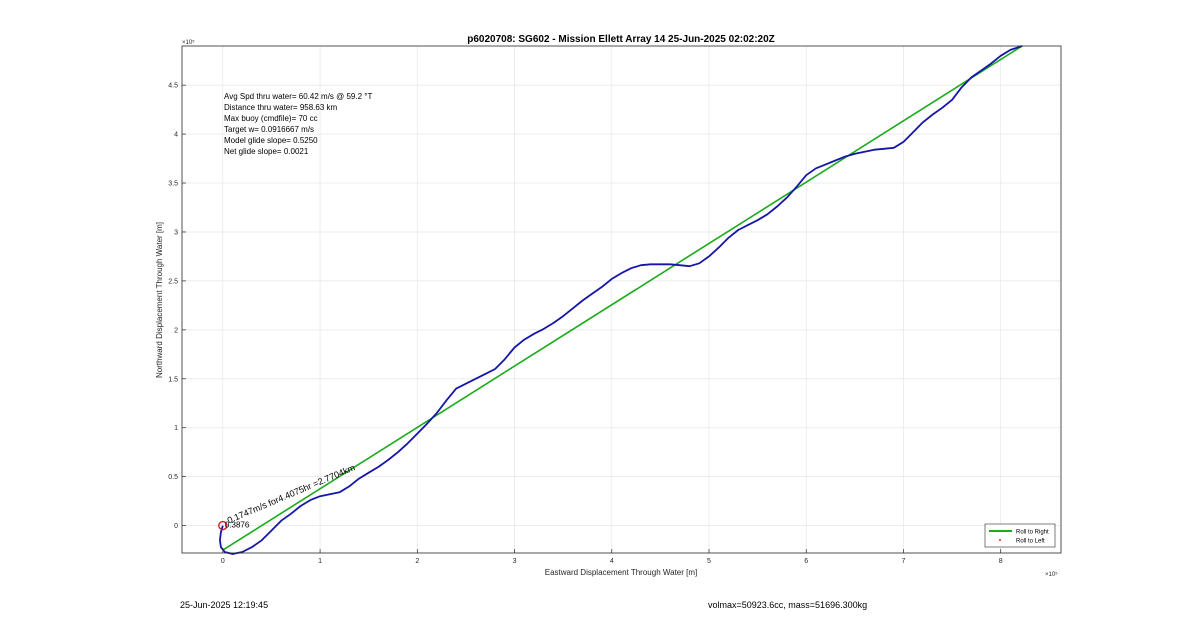 Image resolution: width=1200 pixels, height=622 pixels. Describe the element at coordinates (904, 561) in the screenshot. I see `x-tick-label: 7` at that location.